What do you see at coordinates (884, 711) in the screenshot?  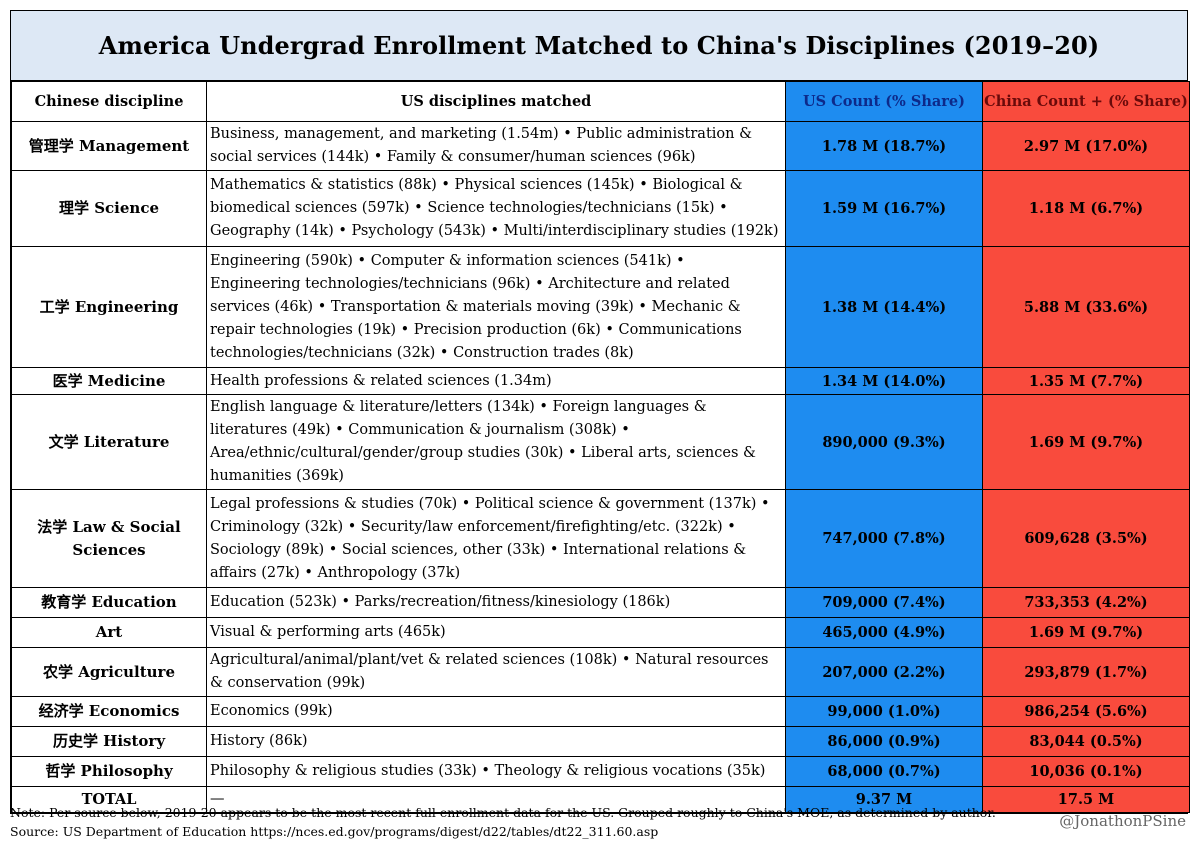 I see `row-us-count: 99,000 (1.0%)` at bounding box center [884, 711].